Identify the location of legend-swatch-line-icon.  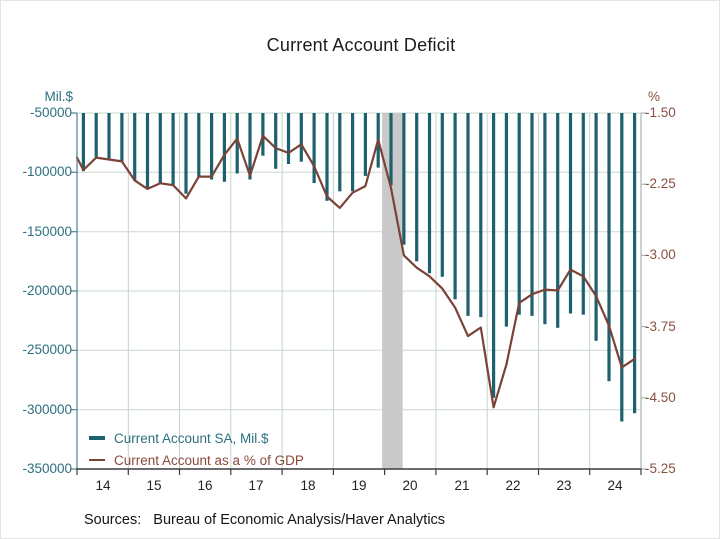
(97, 460).